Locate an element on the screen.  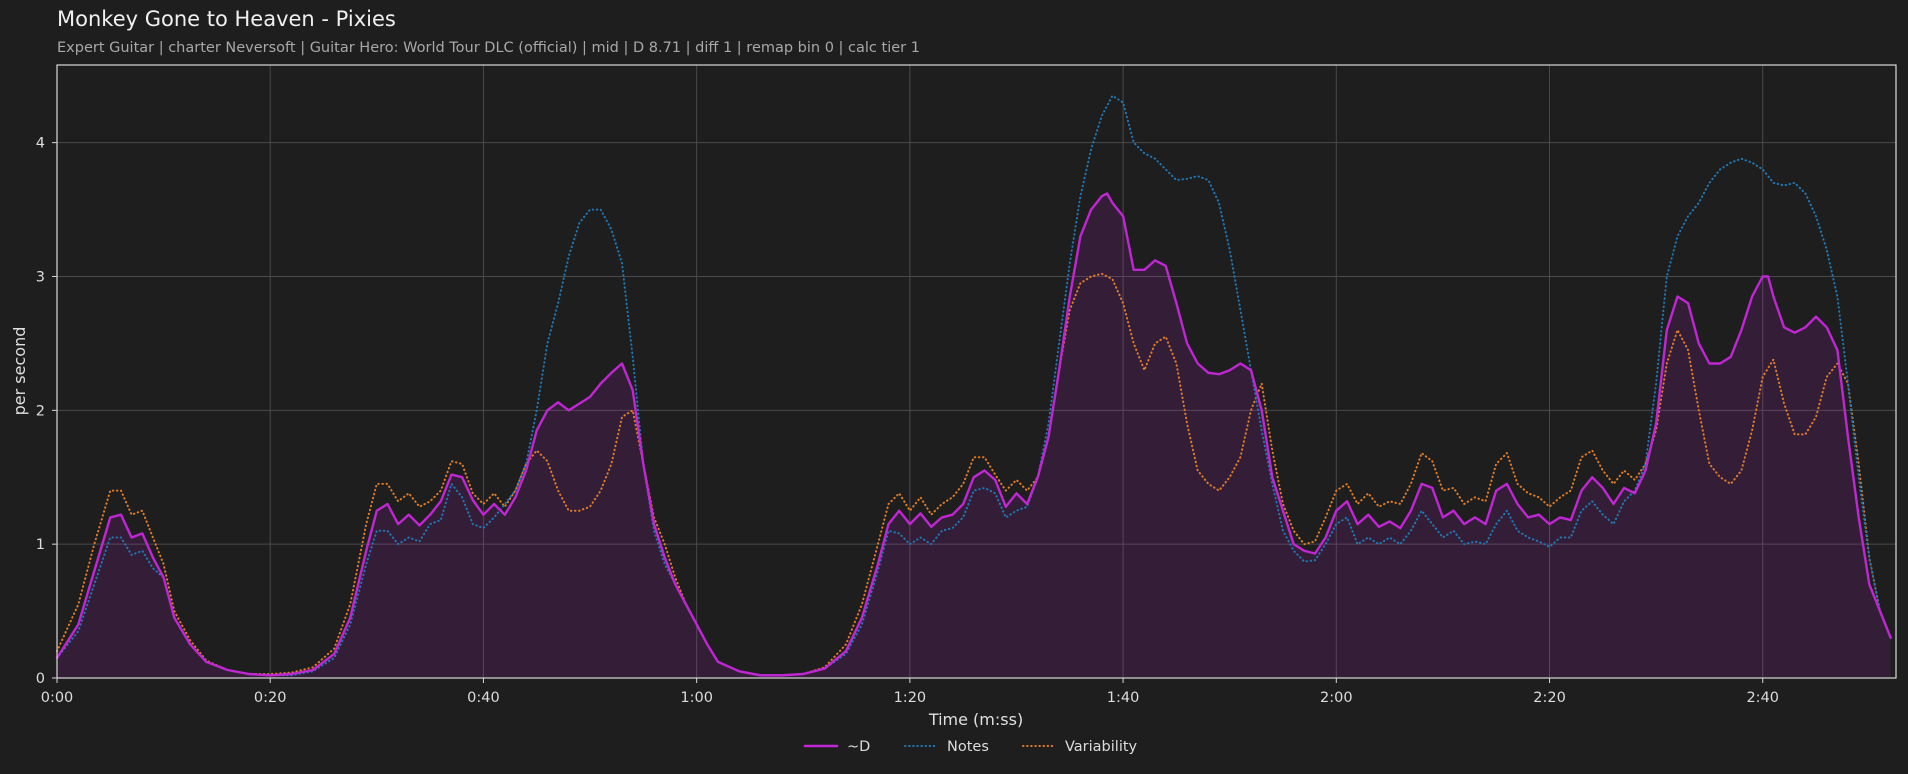
x-tick-label: 0:00 is located at coordinates (57, 698).